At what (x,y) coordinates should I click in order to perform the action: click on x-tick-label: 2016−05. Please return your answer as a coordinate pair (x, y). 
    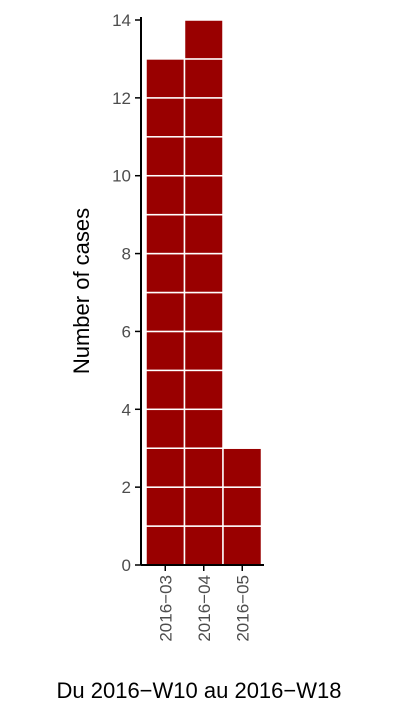
    Looking at the image, I should click on (242, 608).